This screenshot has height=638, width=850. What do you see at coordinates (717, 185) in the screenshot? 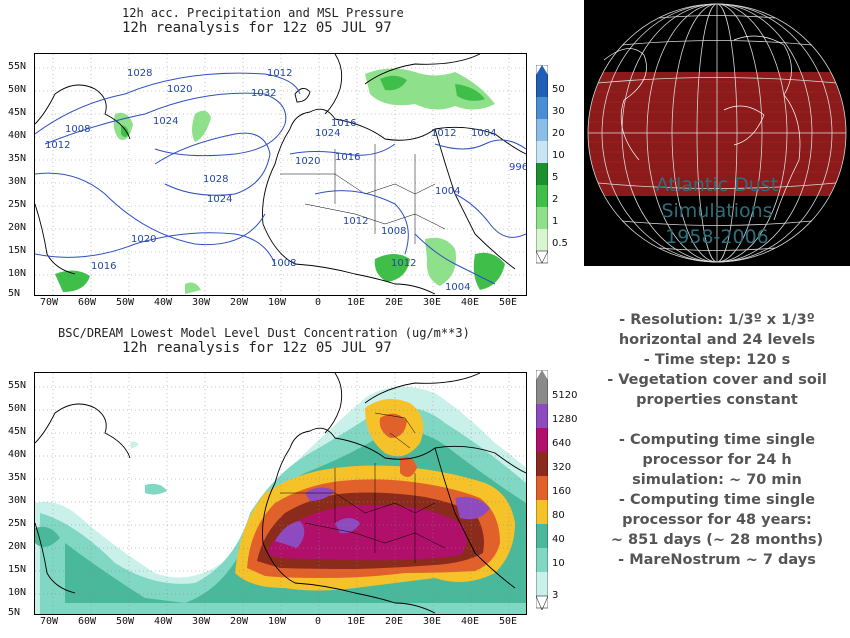
I see `globe-title-line: Atlantic Dust` at bounding box center [717, 185].